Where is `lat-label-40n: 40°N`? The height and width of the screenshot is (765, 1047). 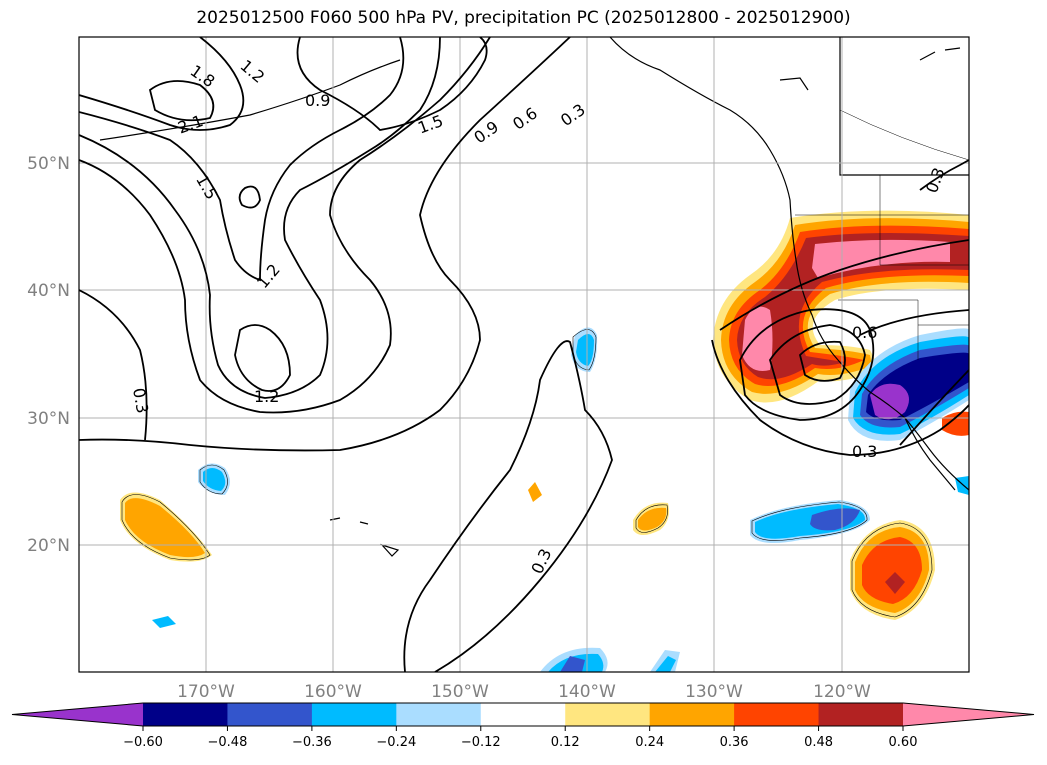
lat-label-40n: 40°N is located at coordinates (48, 291).